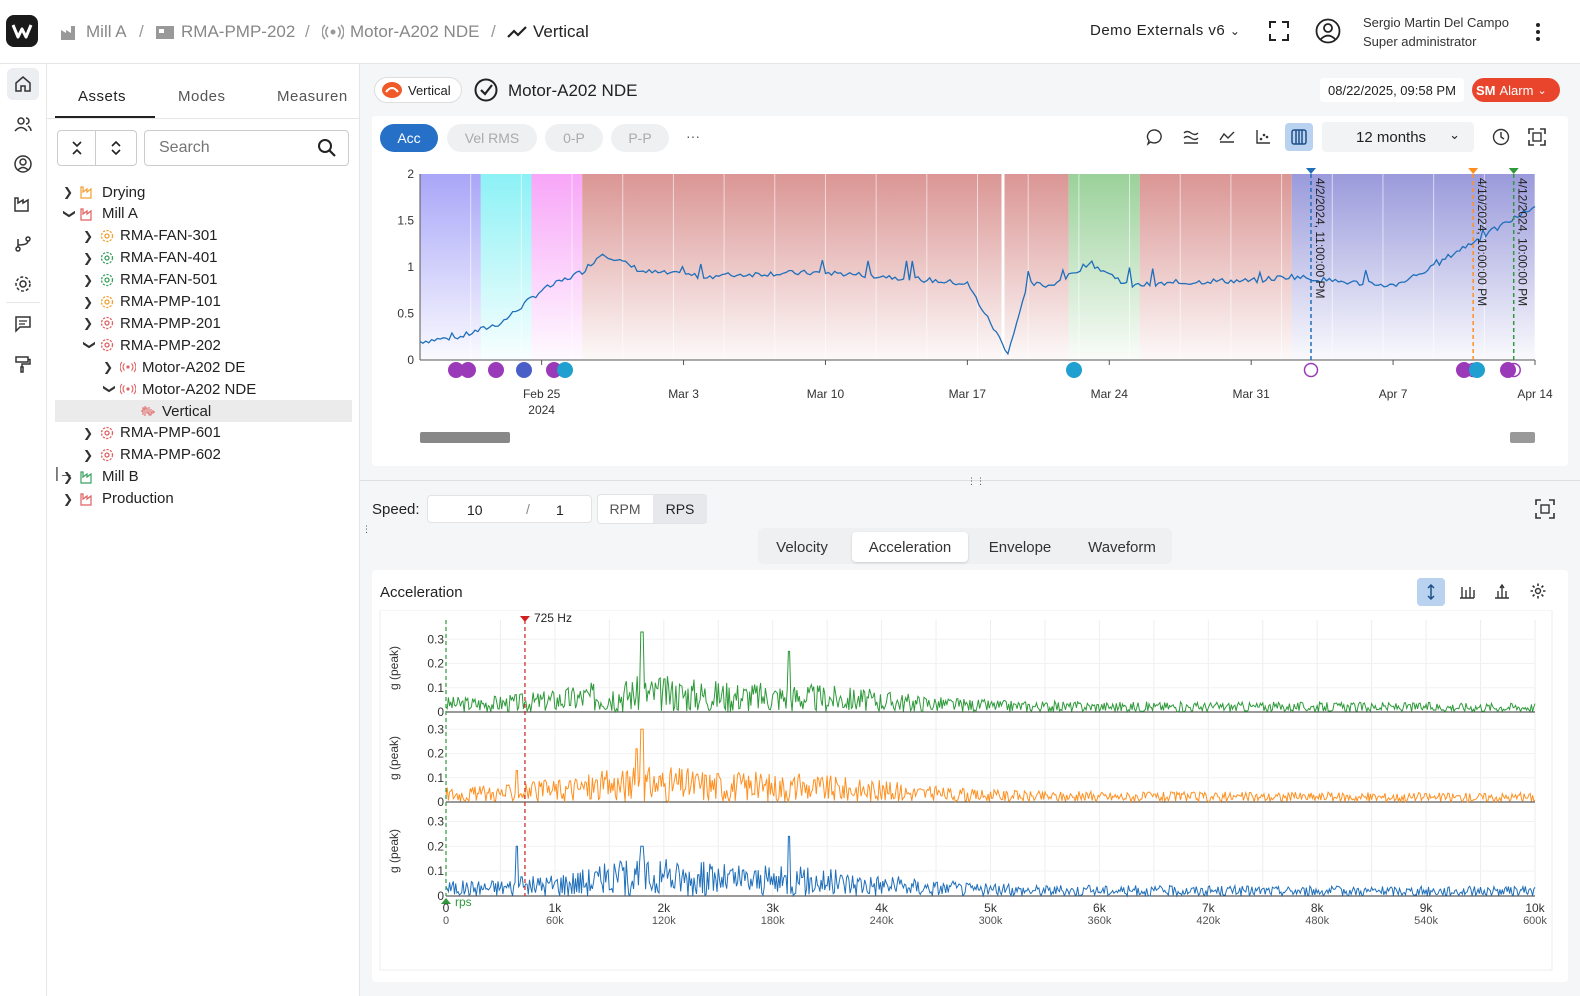  Describe the element at coordinates (394, 758) in the screenshot. I see `y-axis-label: g (peak)` at that location.